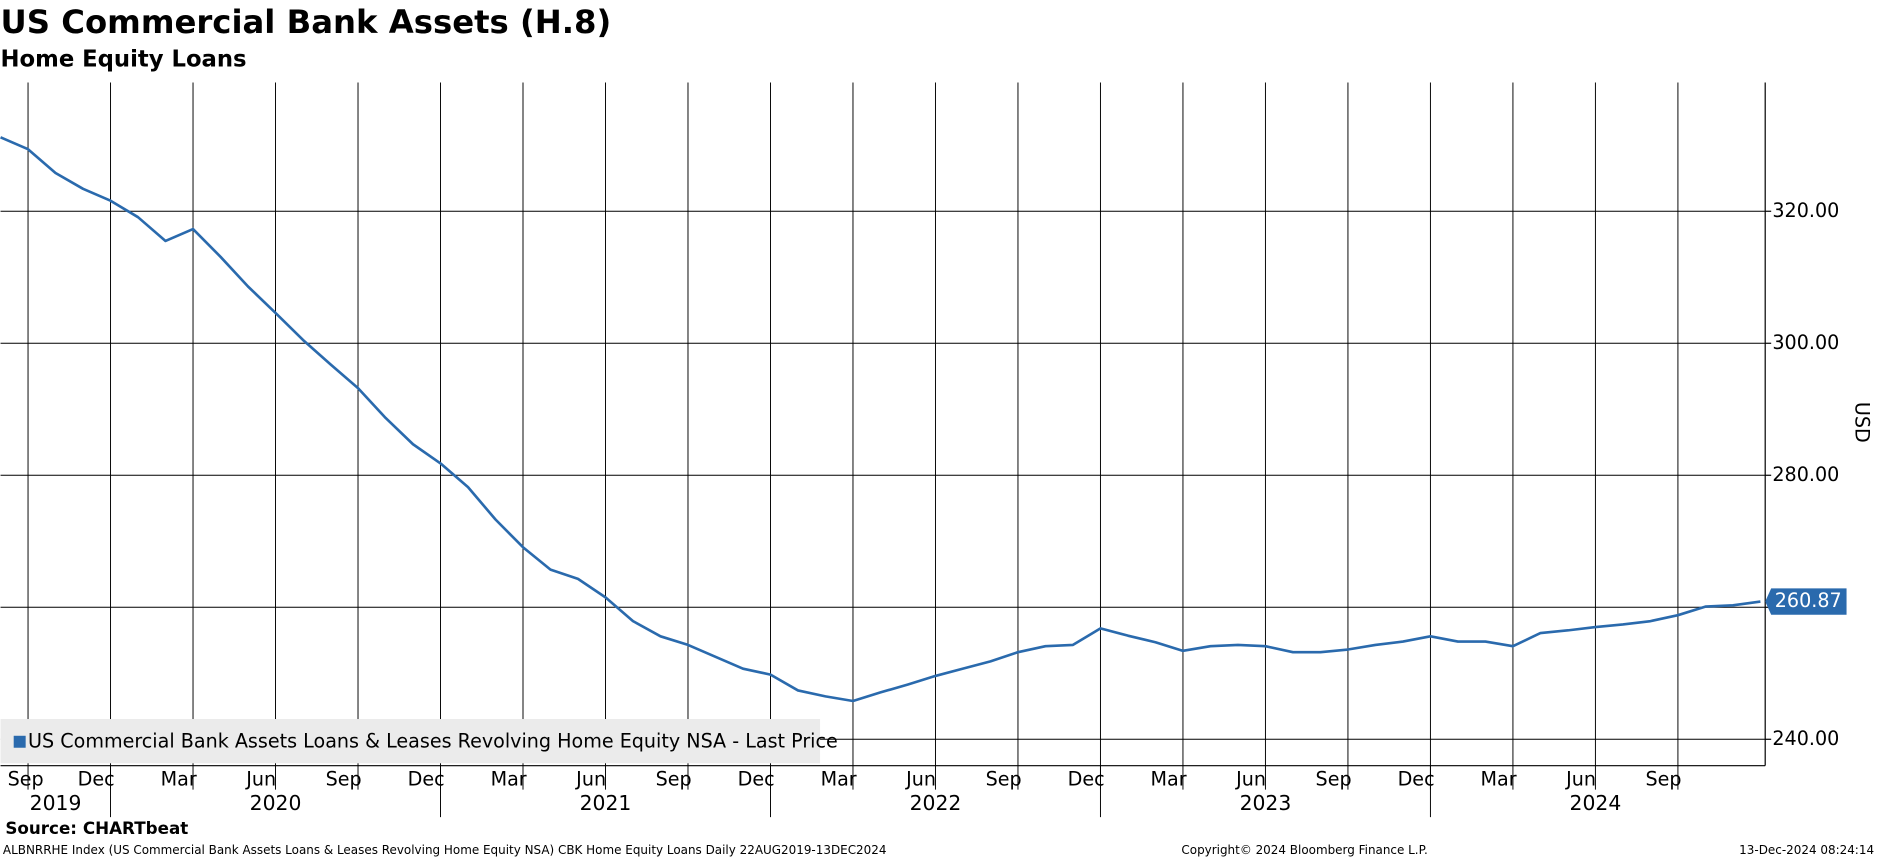 The image size is (1877, 859). I want to click on last-price-tag, so click(1806, 601).